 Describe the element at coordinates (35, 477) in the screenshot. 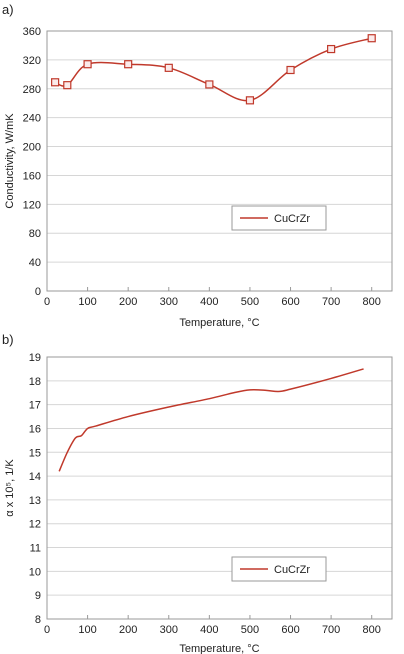

I see `y-tick-label: 14` at that location.